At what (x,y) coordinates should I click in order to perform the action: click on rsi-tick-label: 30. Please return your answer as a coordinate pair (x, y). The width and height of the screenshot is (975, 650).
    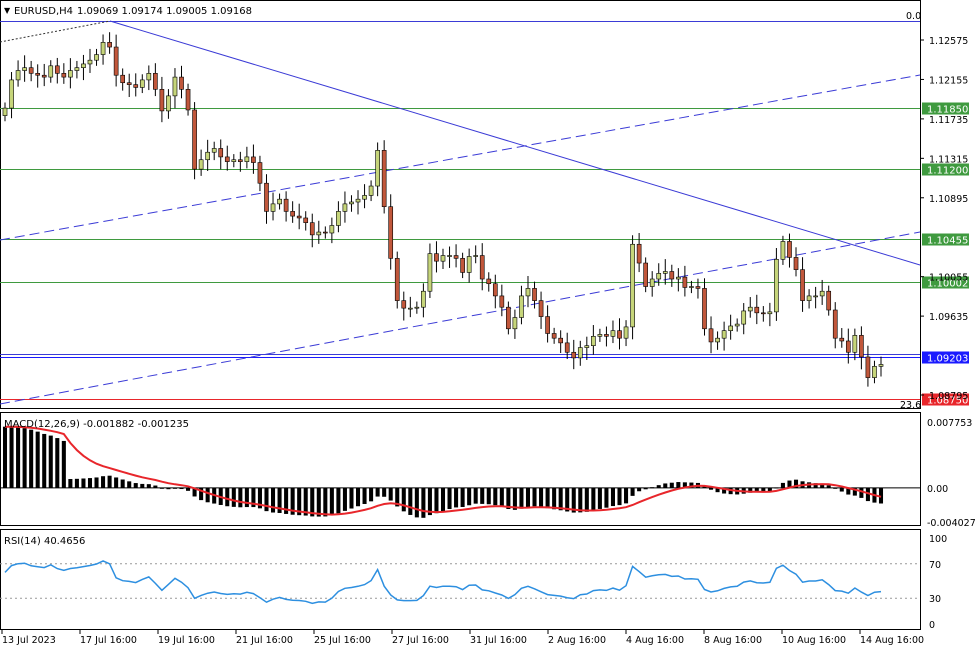
    Looking at the image, I should click on (935, 599).